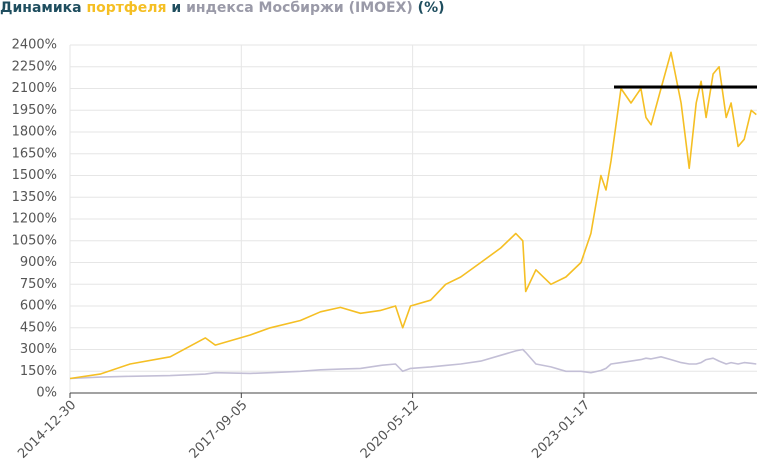  Describe the element at coordinates (34, 219) in the screenshot. I see `y-tick-label: 1200%` at that location.